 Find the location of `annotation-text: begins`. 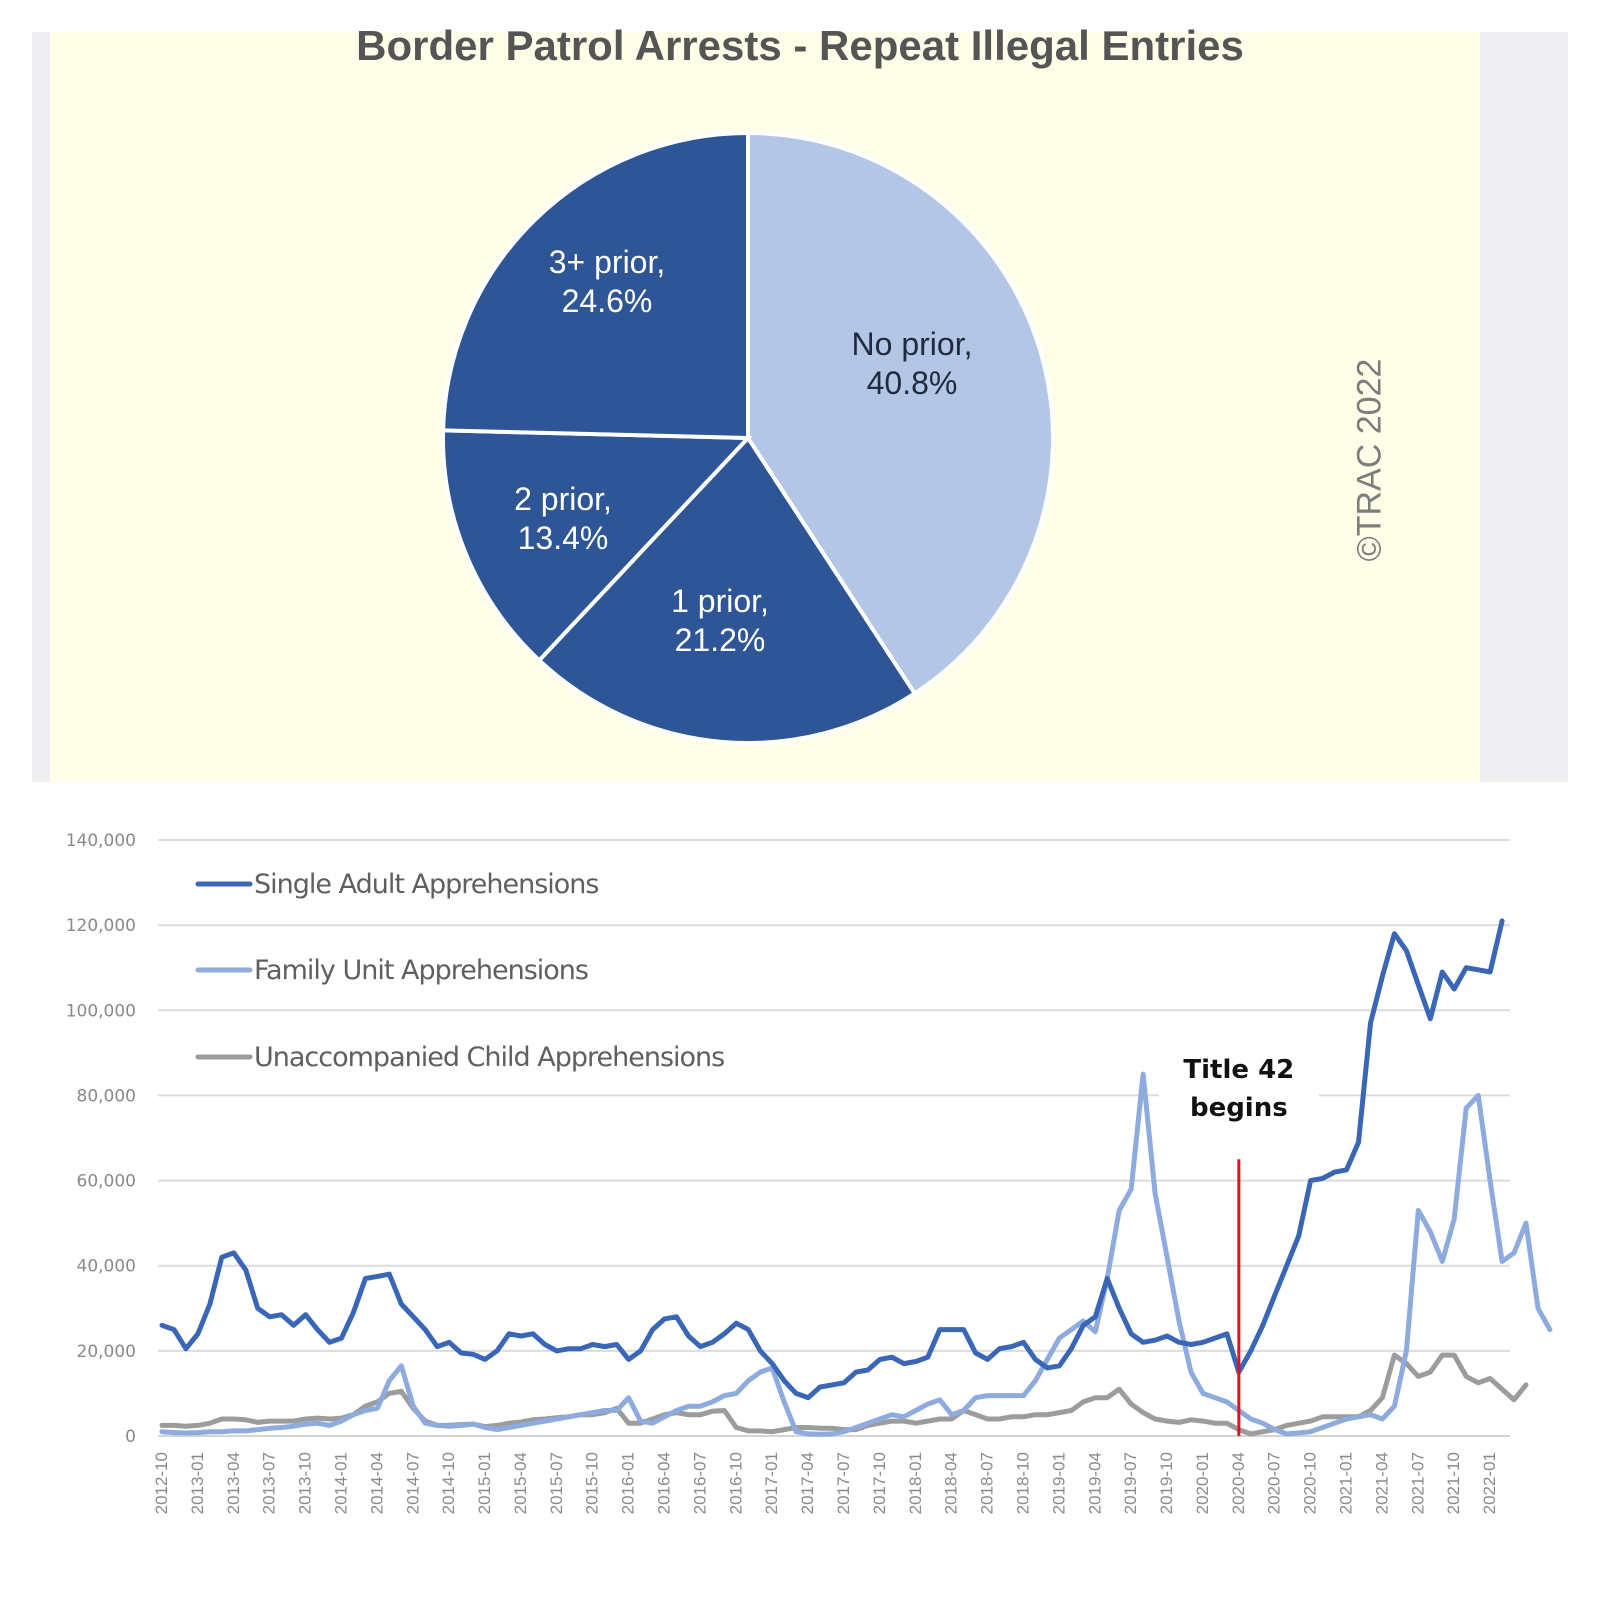

annotation-text: begins is located at coordinates (1239, 1108).